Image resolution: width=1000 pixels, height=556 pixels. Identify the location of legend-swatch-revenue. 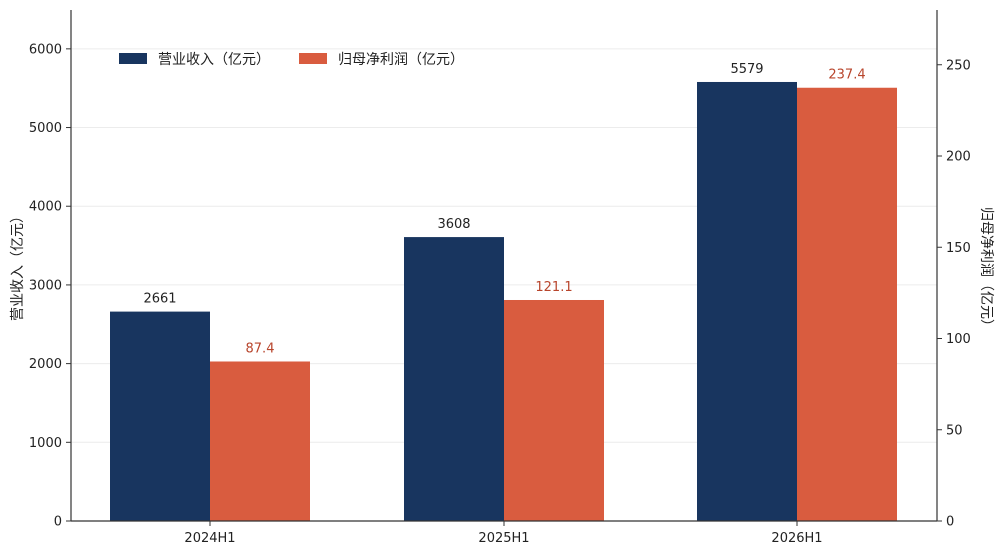
(133, 58).